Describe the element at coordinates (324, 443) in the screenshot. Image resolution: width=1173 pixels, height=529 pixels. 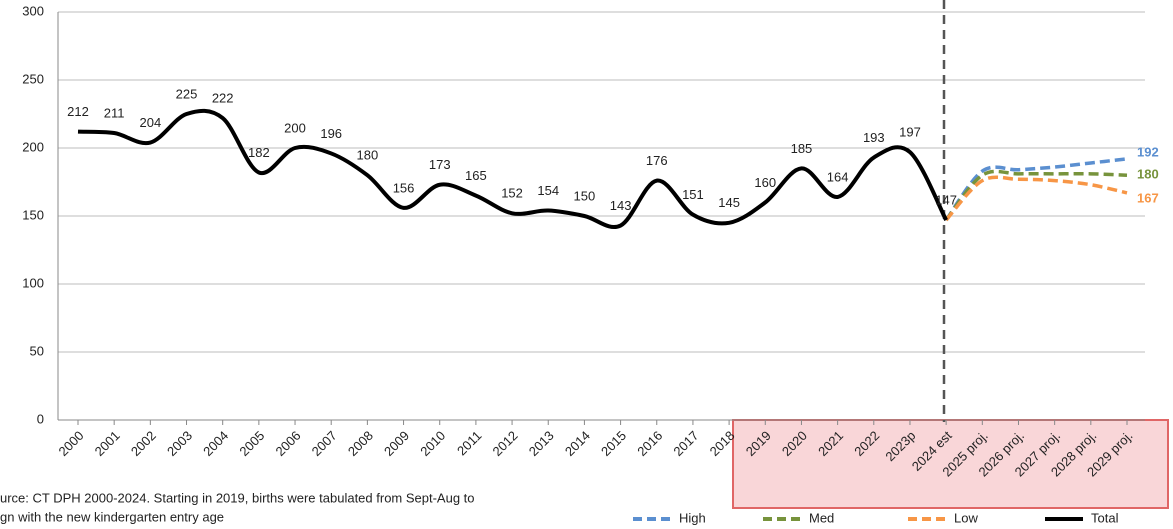
I see `x-tick-label: 2007` at that location.